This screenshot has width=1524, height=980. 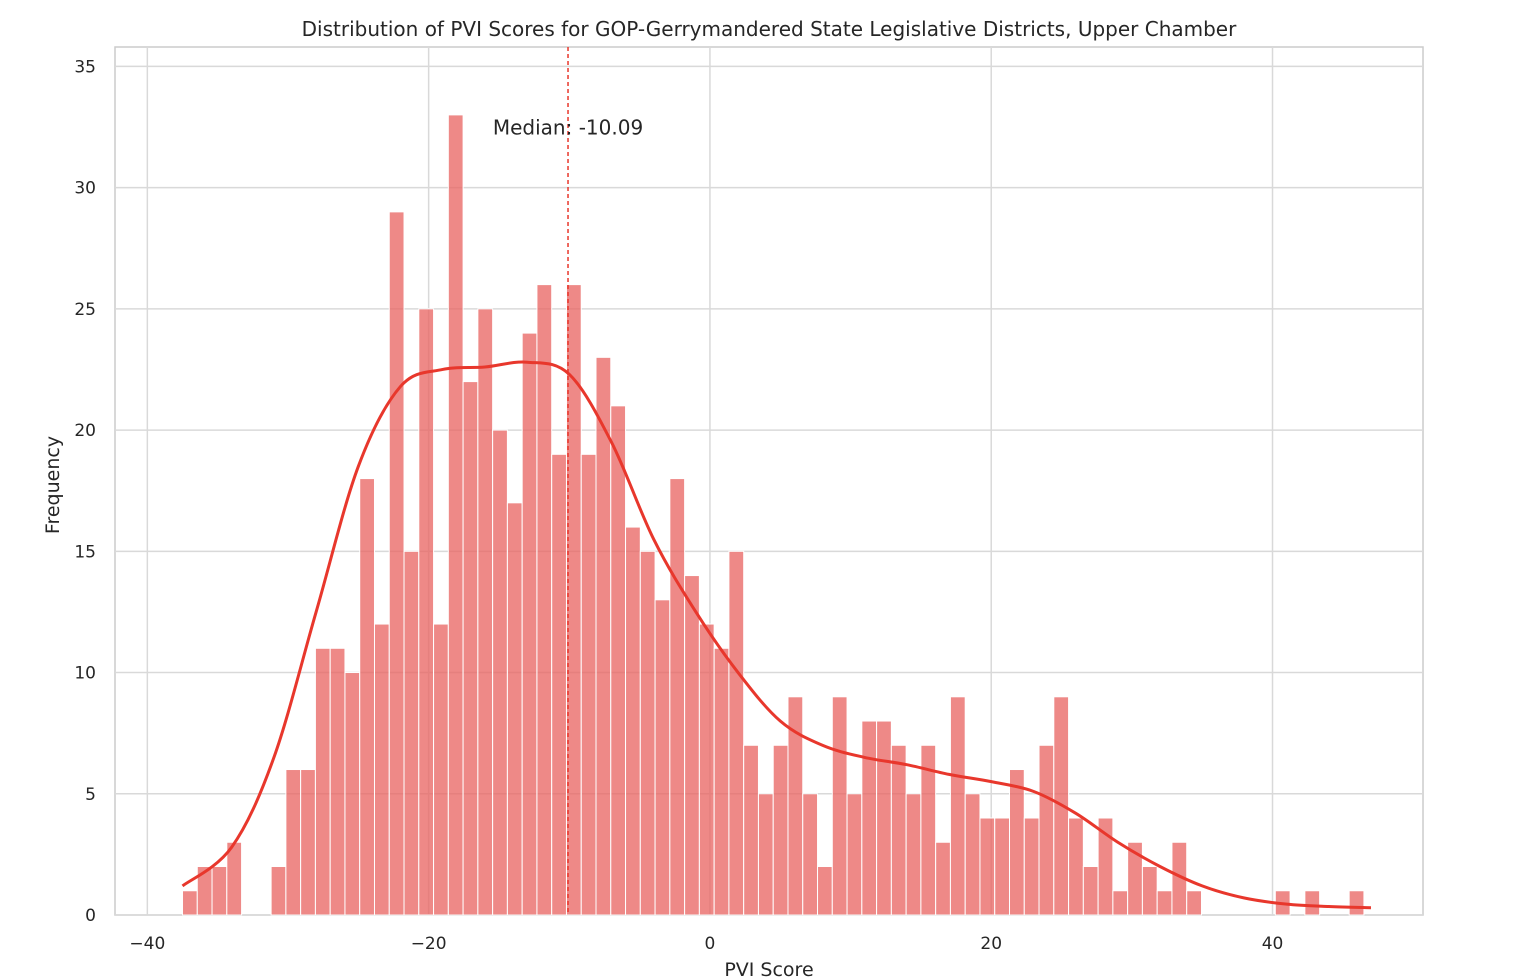 I want to click on y-tick-label: 30, so click(x=85, y=189).